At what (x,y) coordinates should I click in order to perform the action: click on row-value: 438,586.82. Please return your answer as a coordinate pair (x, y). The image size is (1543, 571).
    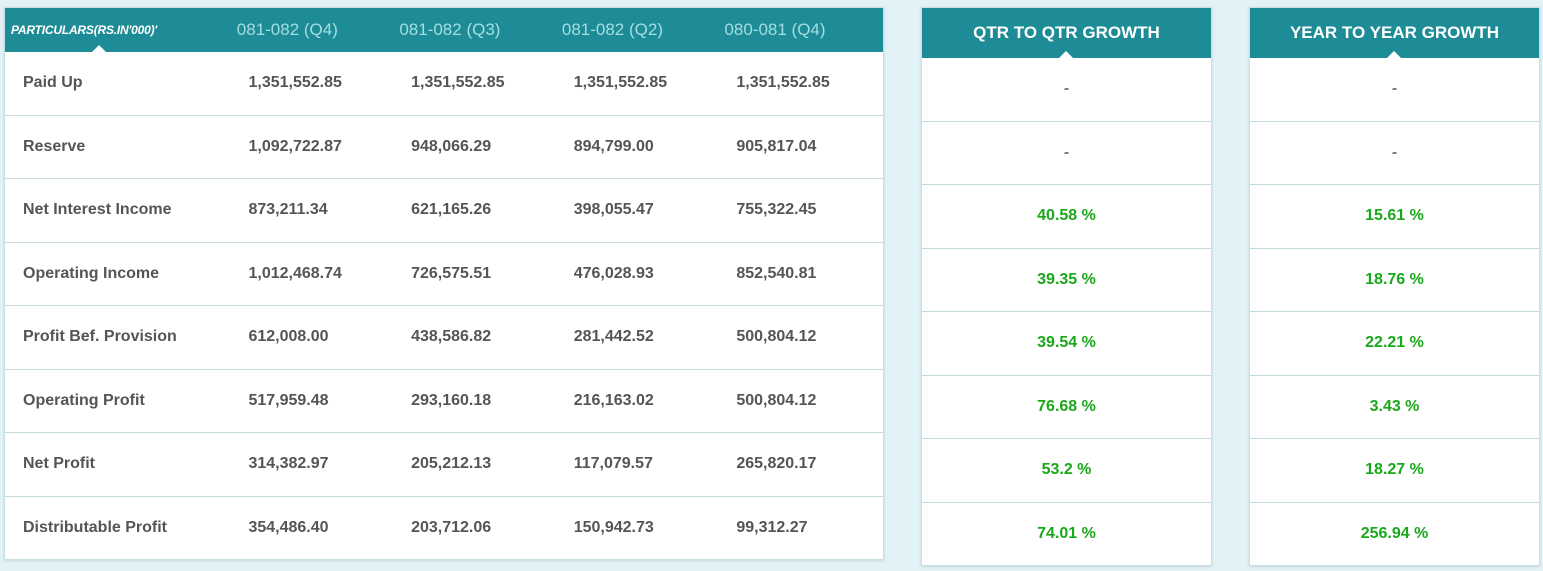
    Looking at the image, I should click on (451, 337).